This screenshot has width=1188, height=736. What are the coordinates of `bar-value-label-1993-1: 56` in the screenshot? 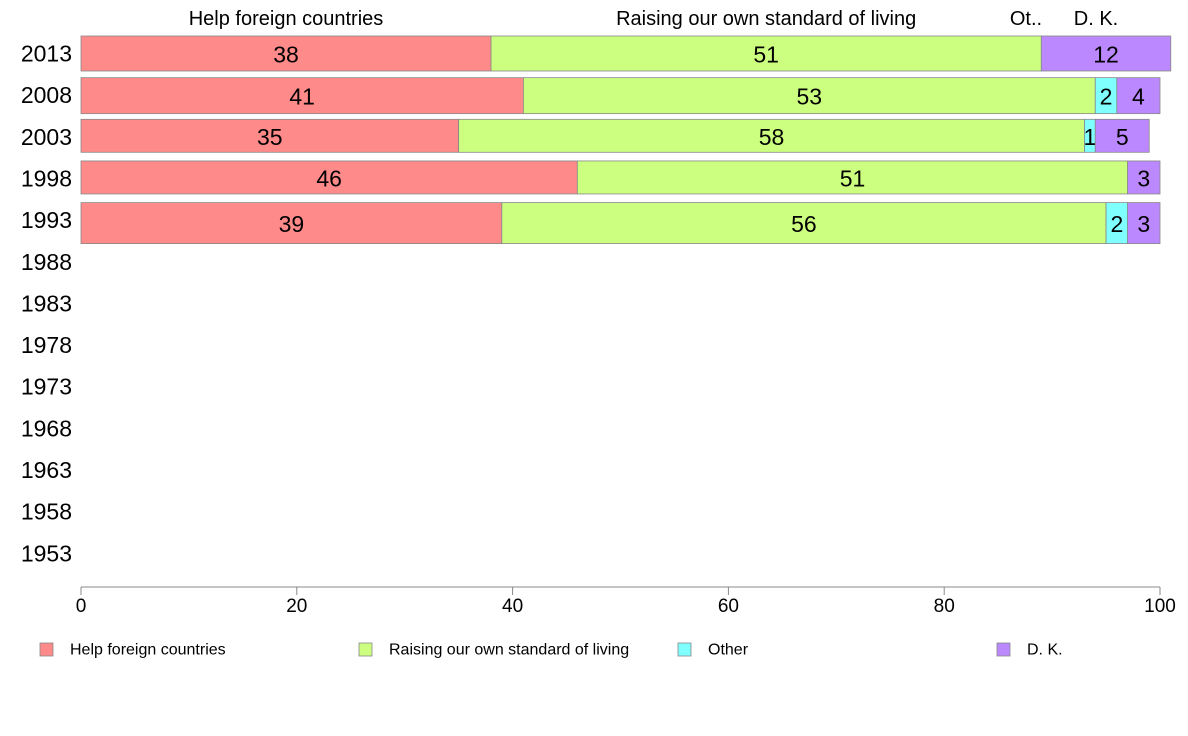 It's located at (804, 224).